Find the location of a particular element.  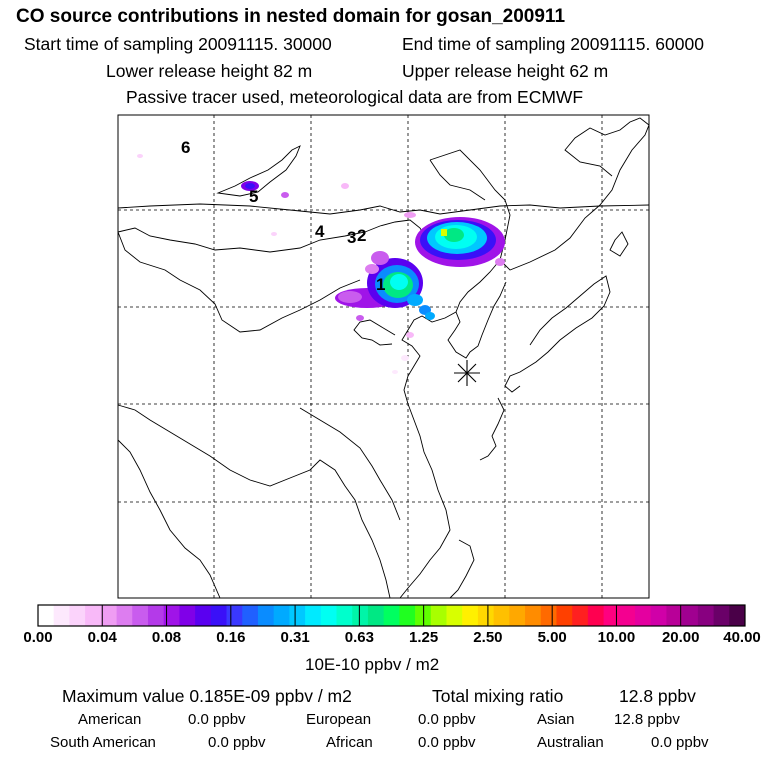

american-value: 0.0 ppbv is located at coordinates (217, 719).